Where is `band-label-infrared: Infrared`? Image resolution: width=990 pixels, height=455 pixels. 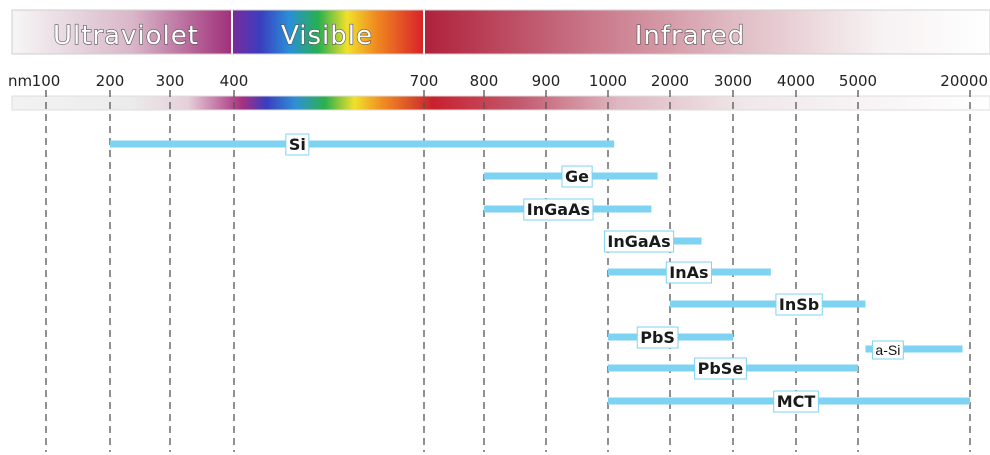
band-label-infrared: Infrared is located at coordinates (690, 36).